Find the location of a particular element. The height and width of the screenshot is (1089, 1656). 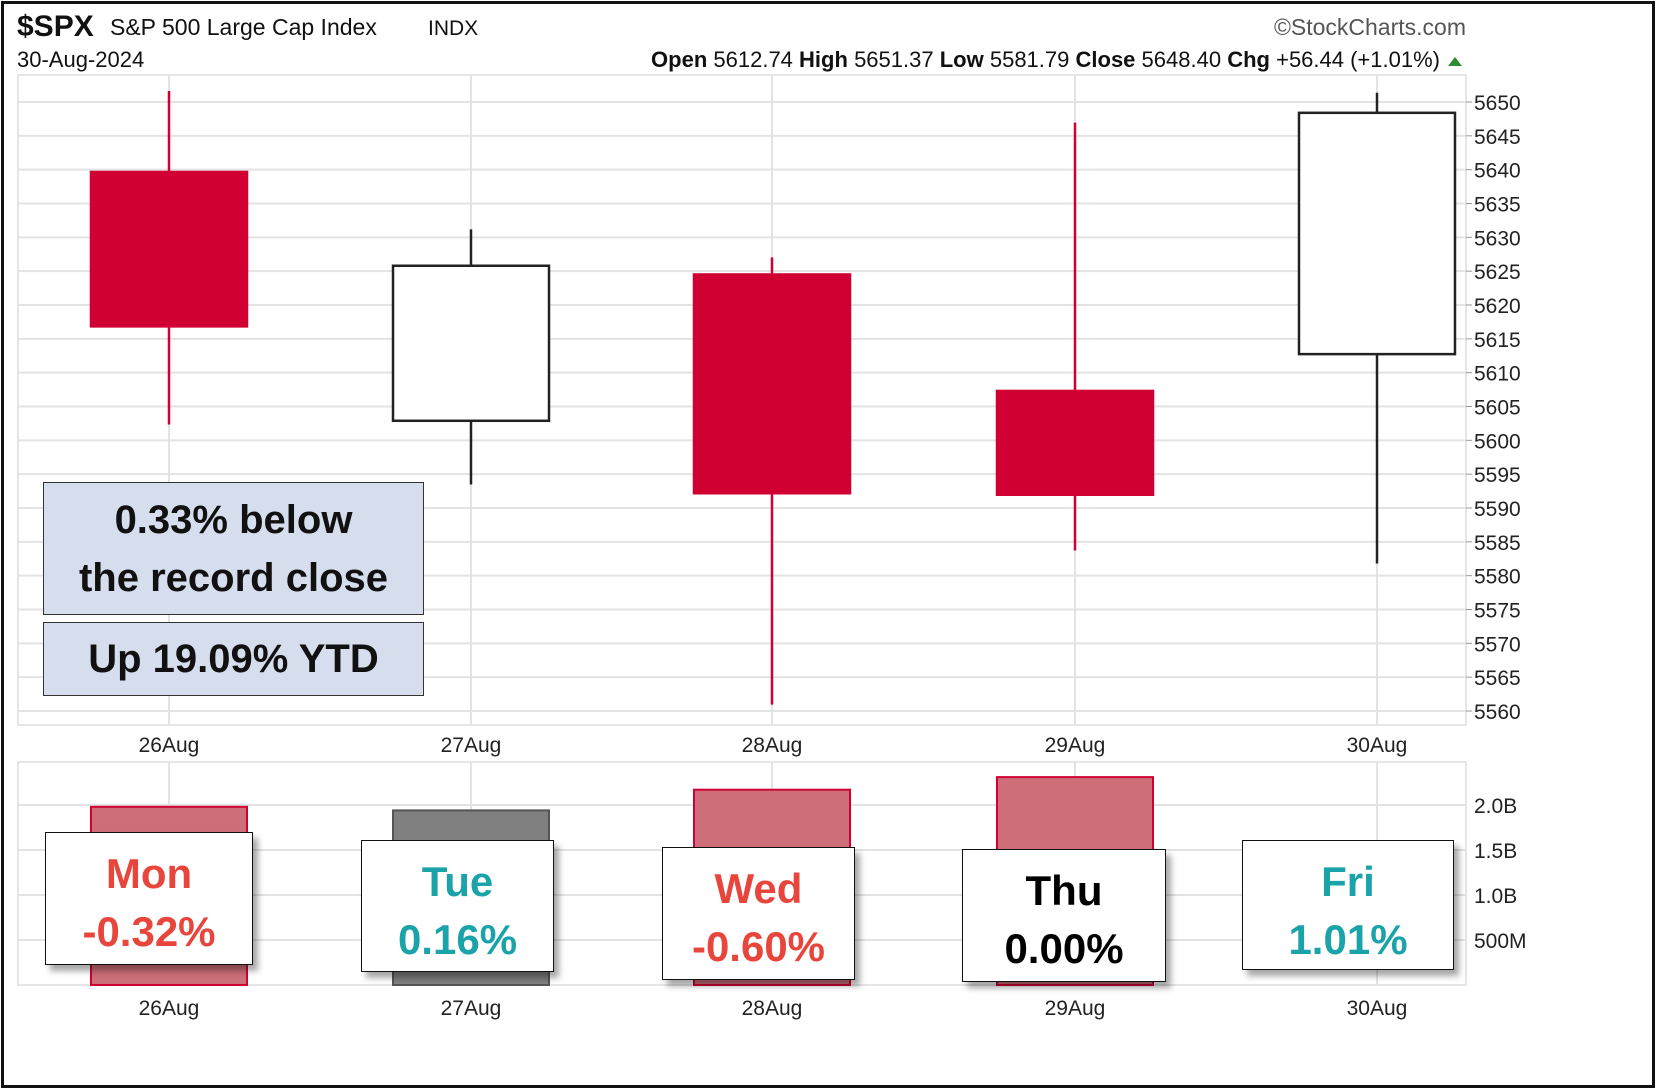

chg-value: +56.44 (+1.01%) is located at coordinates (1358, 59).